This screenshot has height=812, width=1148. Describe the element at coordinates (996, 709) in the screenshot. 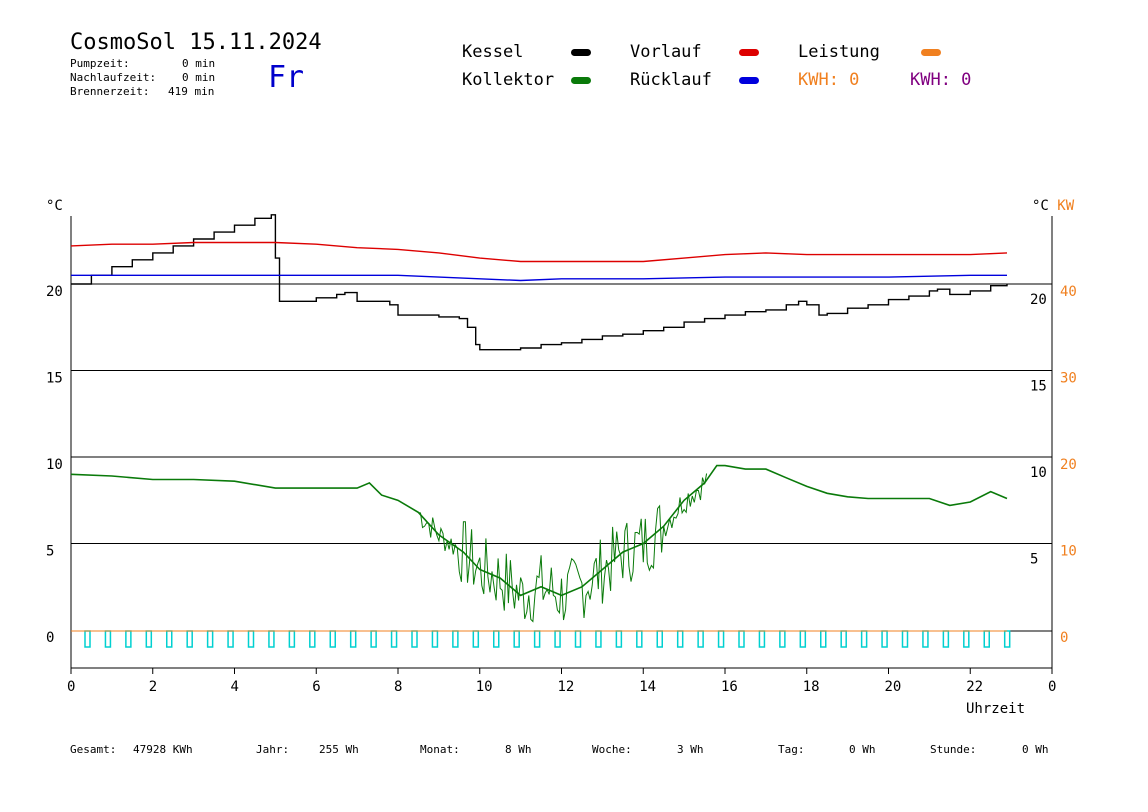

I see `x-axis-label: Uhrzeit` at that location.